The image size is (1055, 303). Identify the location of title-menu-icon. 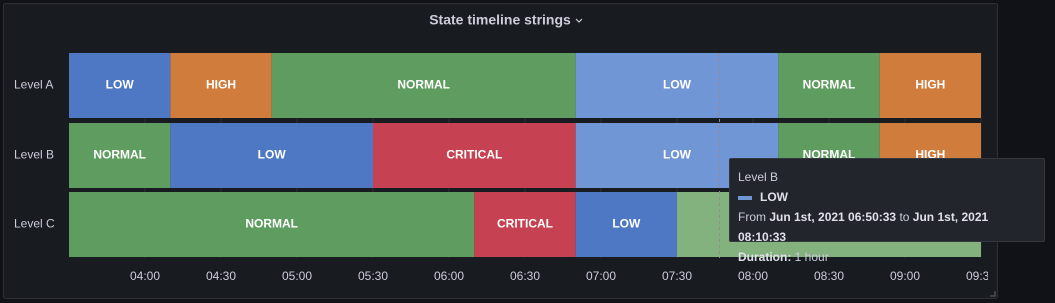
(579, 20).